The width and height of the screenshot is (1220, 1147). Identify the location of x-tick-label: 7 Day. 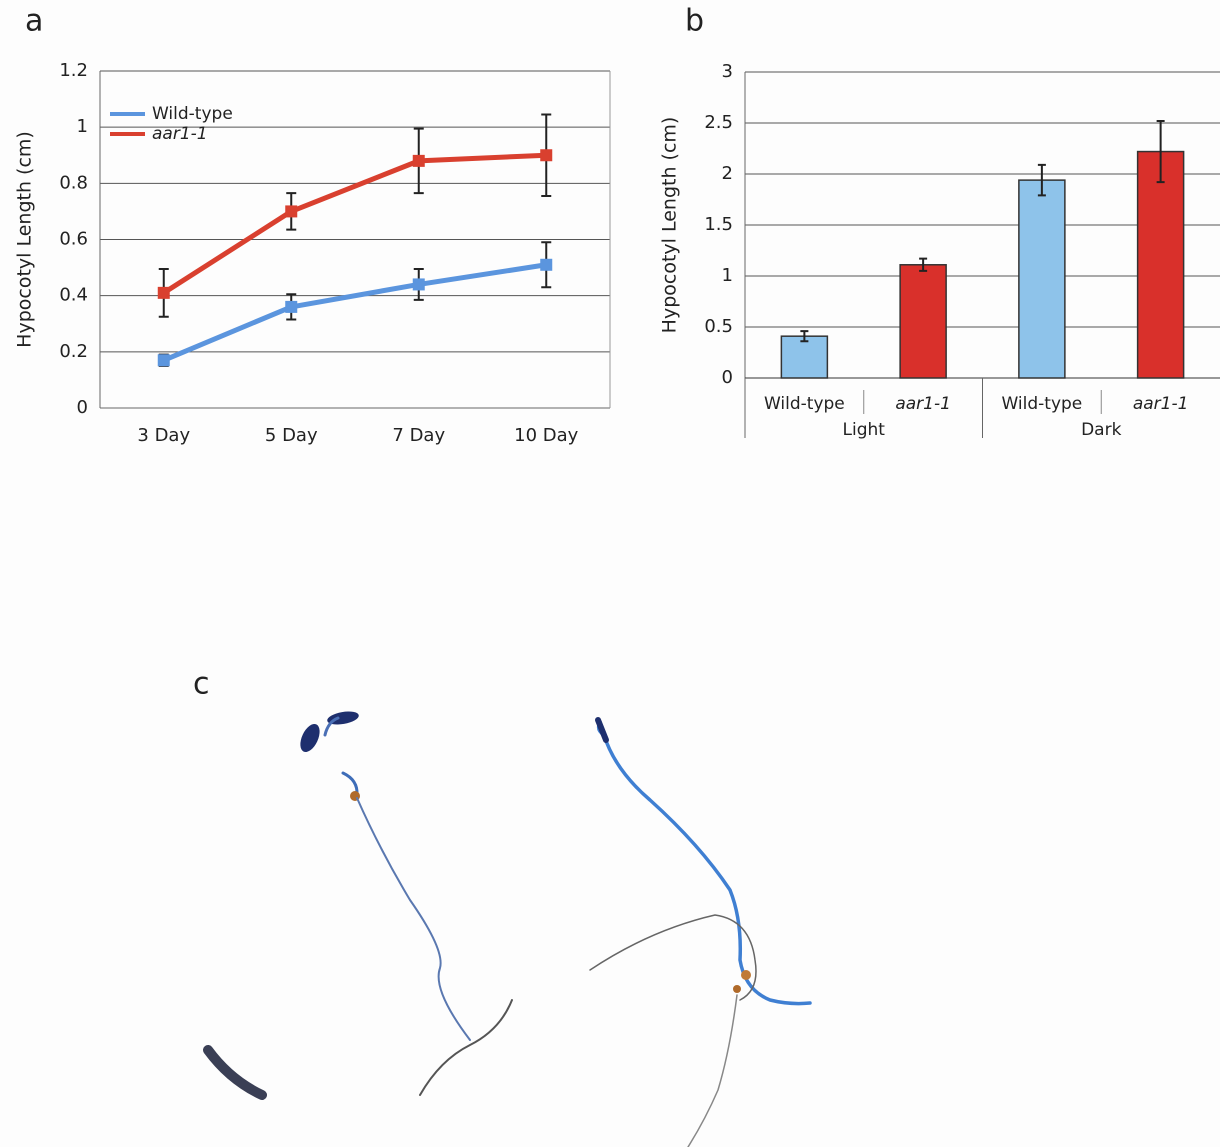
(418, 435).